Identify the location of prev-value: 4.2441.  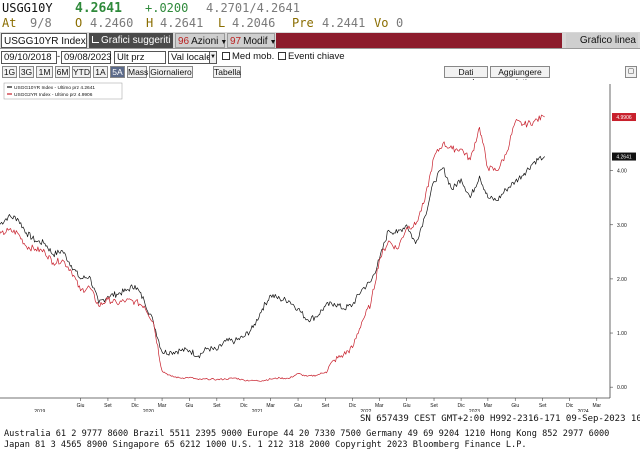
(344, 23).